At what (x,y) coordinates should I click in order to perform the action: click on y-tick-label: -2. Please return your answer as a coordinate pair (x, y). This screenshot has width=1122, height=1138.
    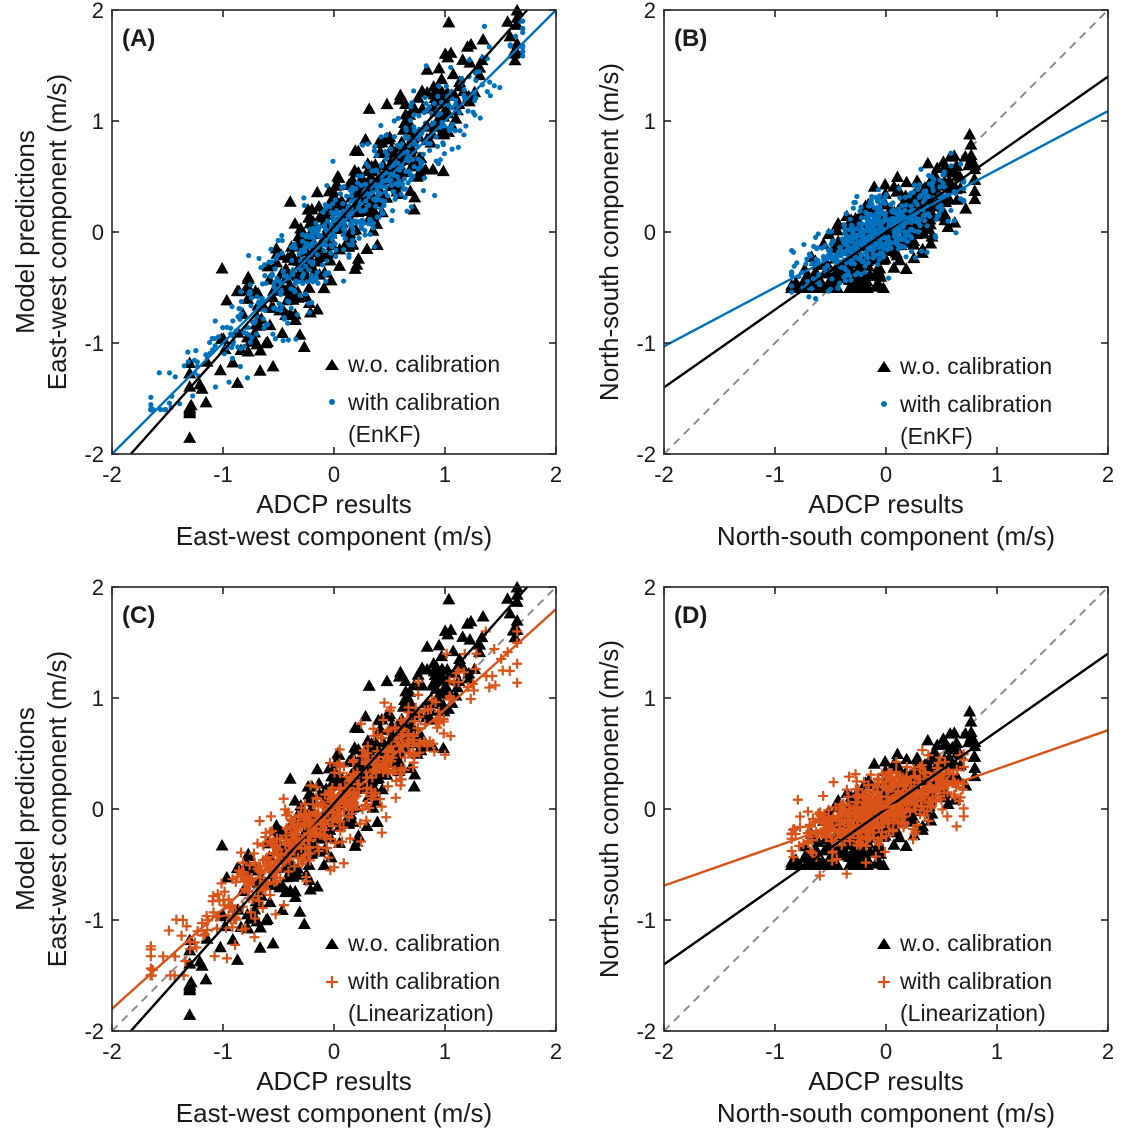
    Looking at the image, I should click on (94, 454).